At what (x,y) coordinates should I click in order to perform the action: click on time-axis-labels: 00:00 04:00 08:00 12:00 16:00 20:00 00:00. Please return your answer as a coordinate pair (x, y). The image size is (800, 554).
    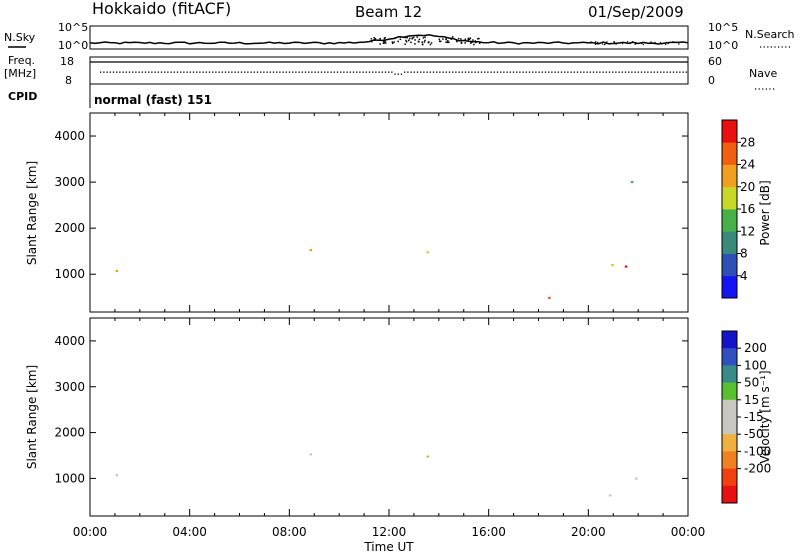
    Looking at the image, I should click on (389, 532).